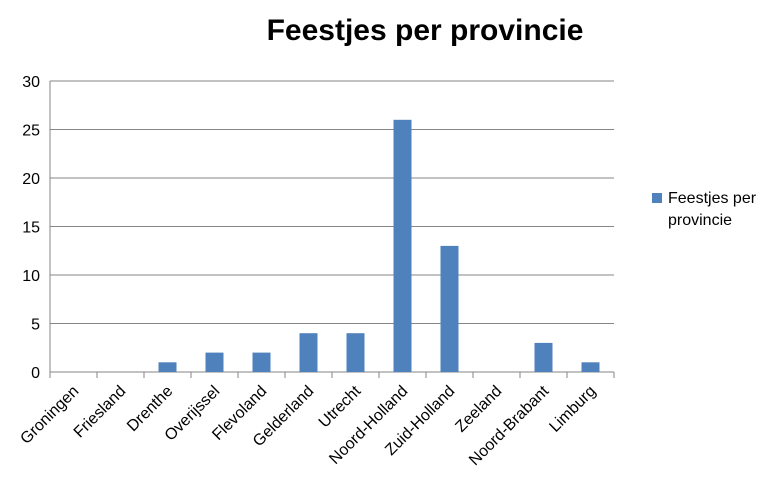  I want to click on x-tick-label: Limburg, so click(572, 409).